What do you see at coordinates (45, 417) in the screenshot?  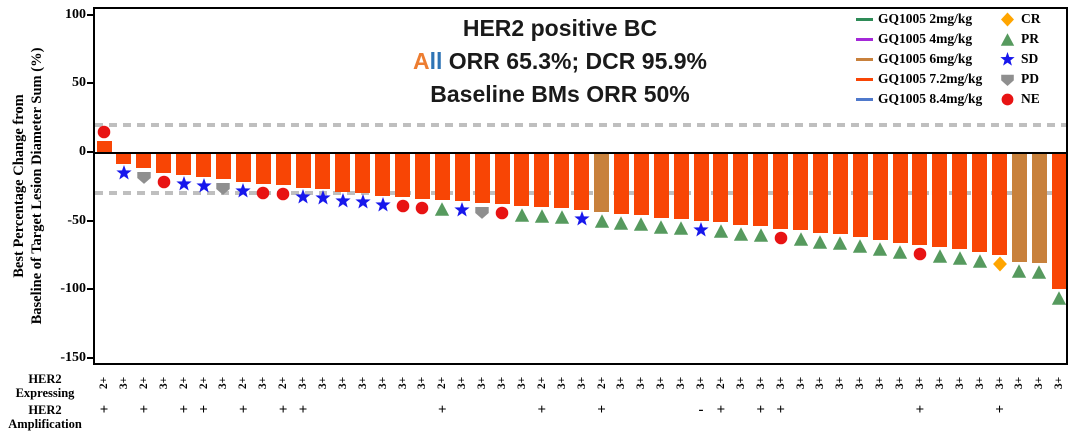 I see `her2-amplification-row-header: HER2 Amplification` at bounding box center [45, 417].